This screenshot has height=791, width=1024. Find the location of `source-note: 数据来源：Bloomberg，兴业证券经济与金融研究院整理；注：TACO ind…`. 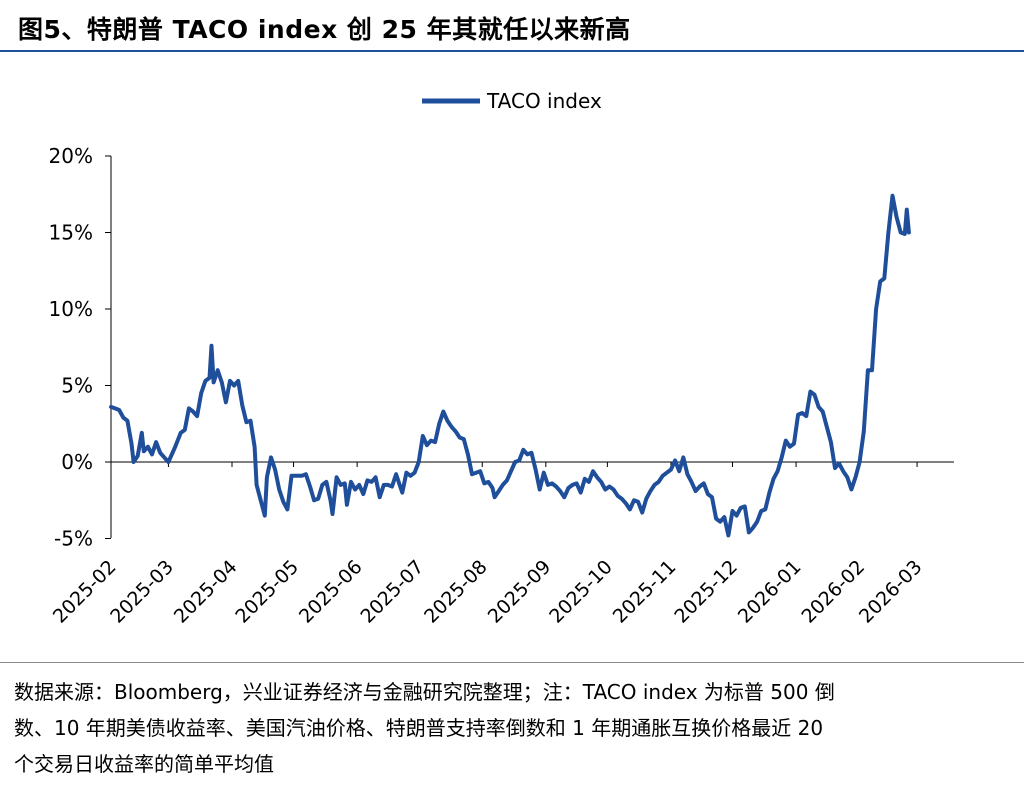

source-note: 数据来源：Bloomberg，兴业证券经济与金融研究院整理；注：TACO ind… is located at coordinates (514, 728).